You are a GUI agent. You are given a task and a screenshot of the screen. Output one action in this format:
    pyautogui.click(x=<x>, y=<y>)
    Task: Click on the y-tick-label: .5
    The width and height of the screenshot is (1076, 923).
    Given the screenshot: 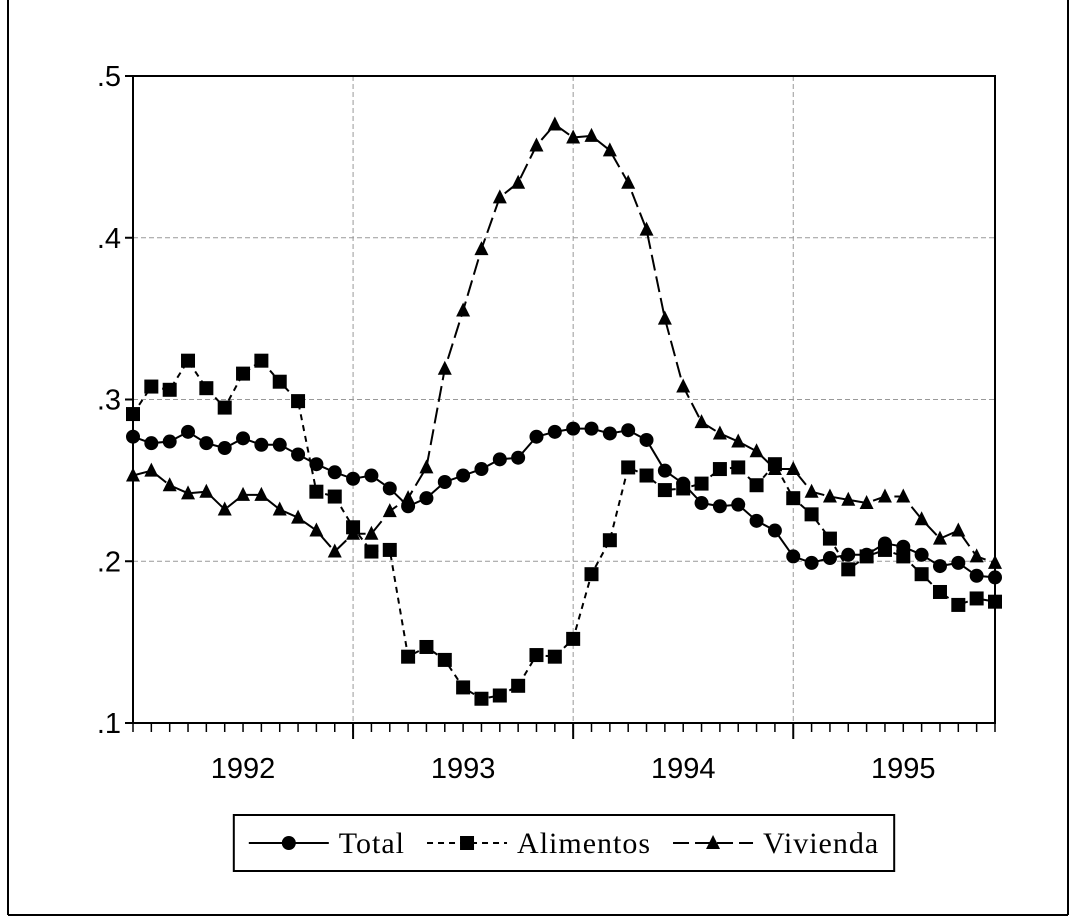 What is the action you would take?
    pyautogui.click(x=109, y=77)
    